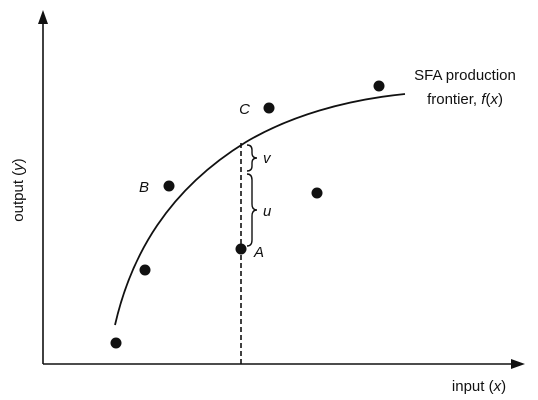  What do you see at coordinates (465, 75) in the screenshot?
I see `frontier-label-line1: SFA production` at bounding box center [465, 75].